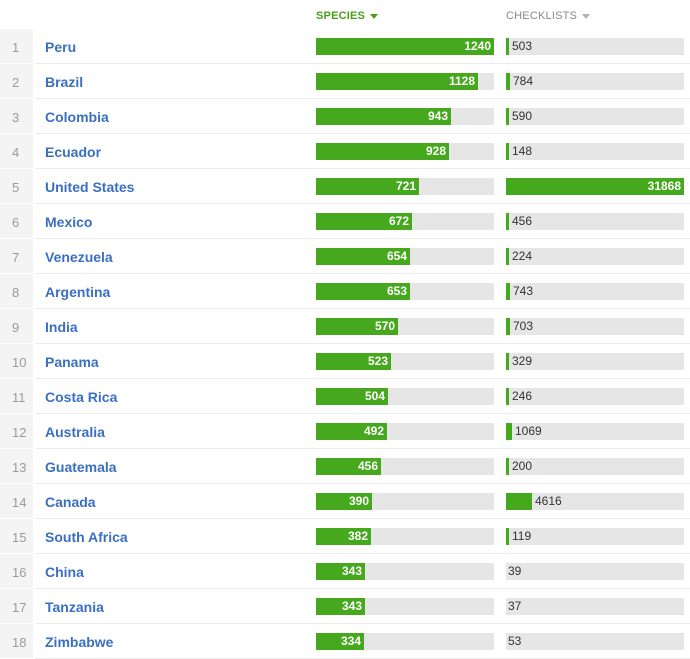 The image size is (690, 659). What do you see at coordinates (74, 607) in the screenshot?
I see `country-link: Tanzania` at bounding box center [74, 607].